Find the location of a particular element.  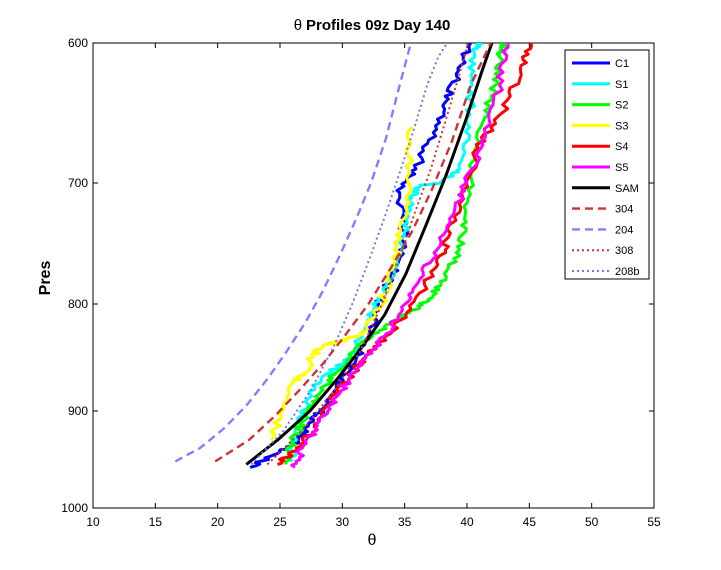

legend-label-308: 308 is located at coordinates (624, 251).